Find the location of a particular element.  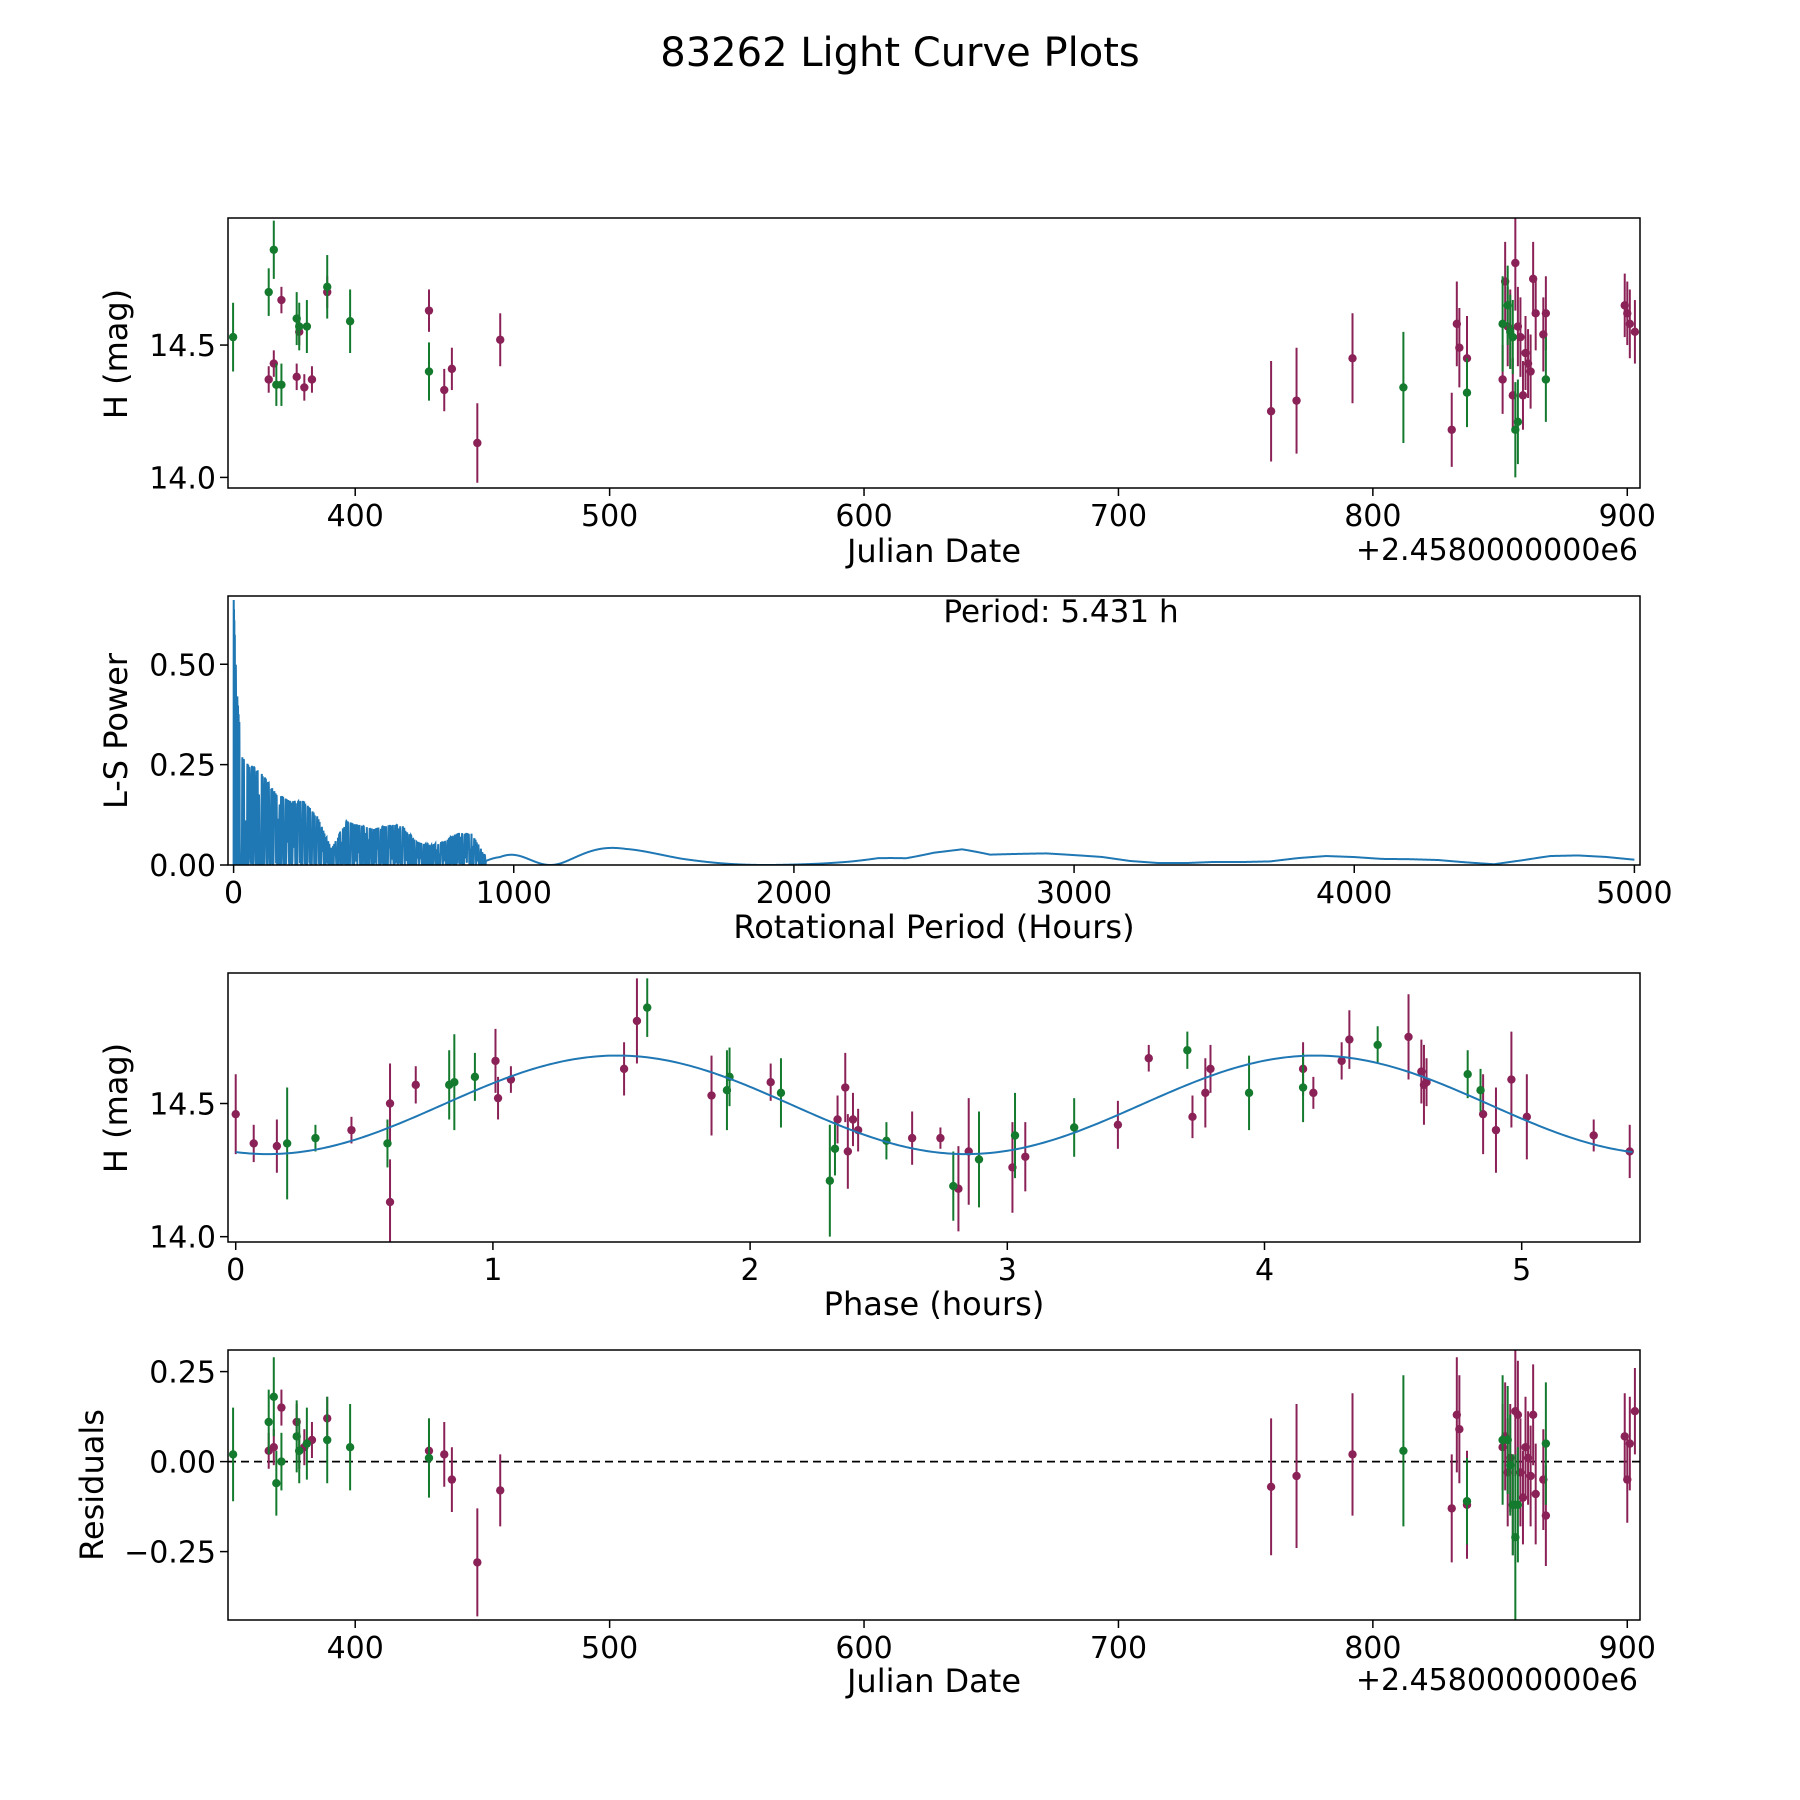

lc-x-tick-label: 800 is located at coordinates (1372, 516).